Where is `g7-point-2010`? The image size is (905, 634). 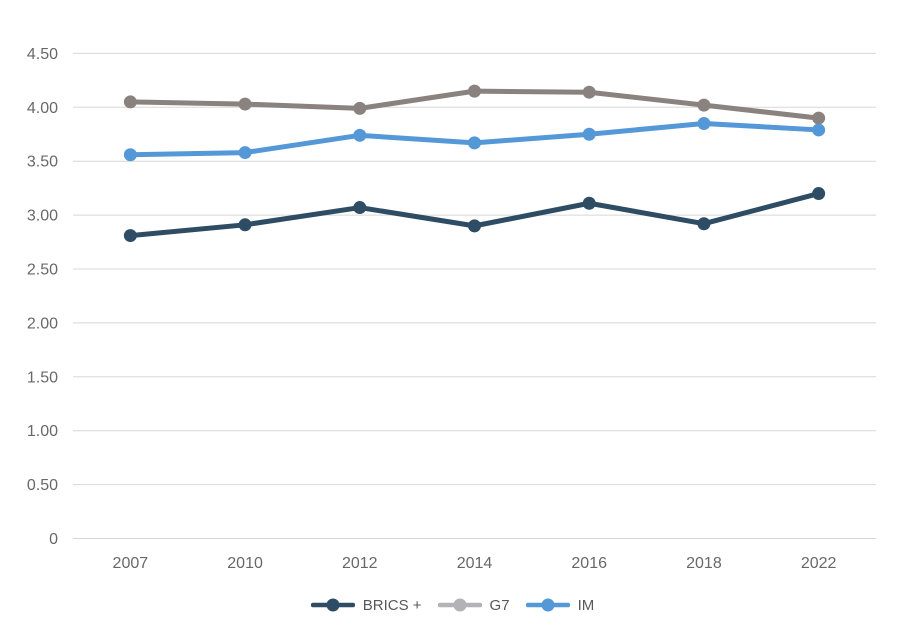
g7-point-2010 is located at coordinates (245, 104).